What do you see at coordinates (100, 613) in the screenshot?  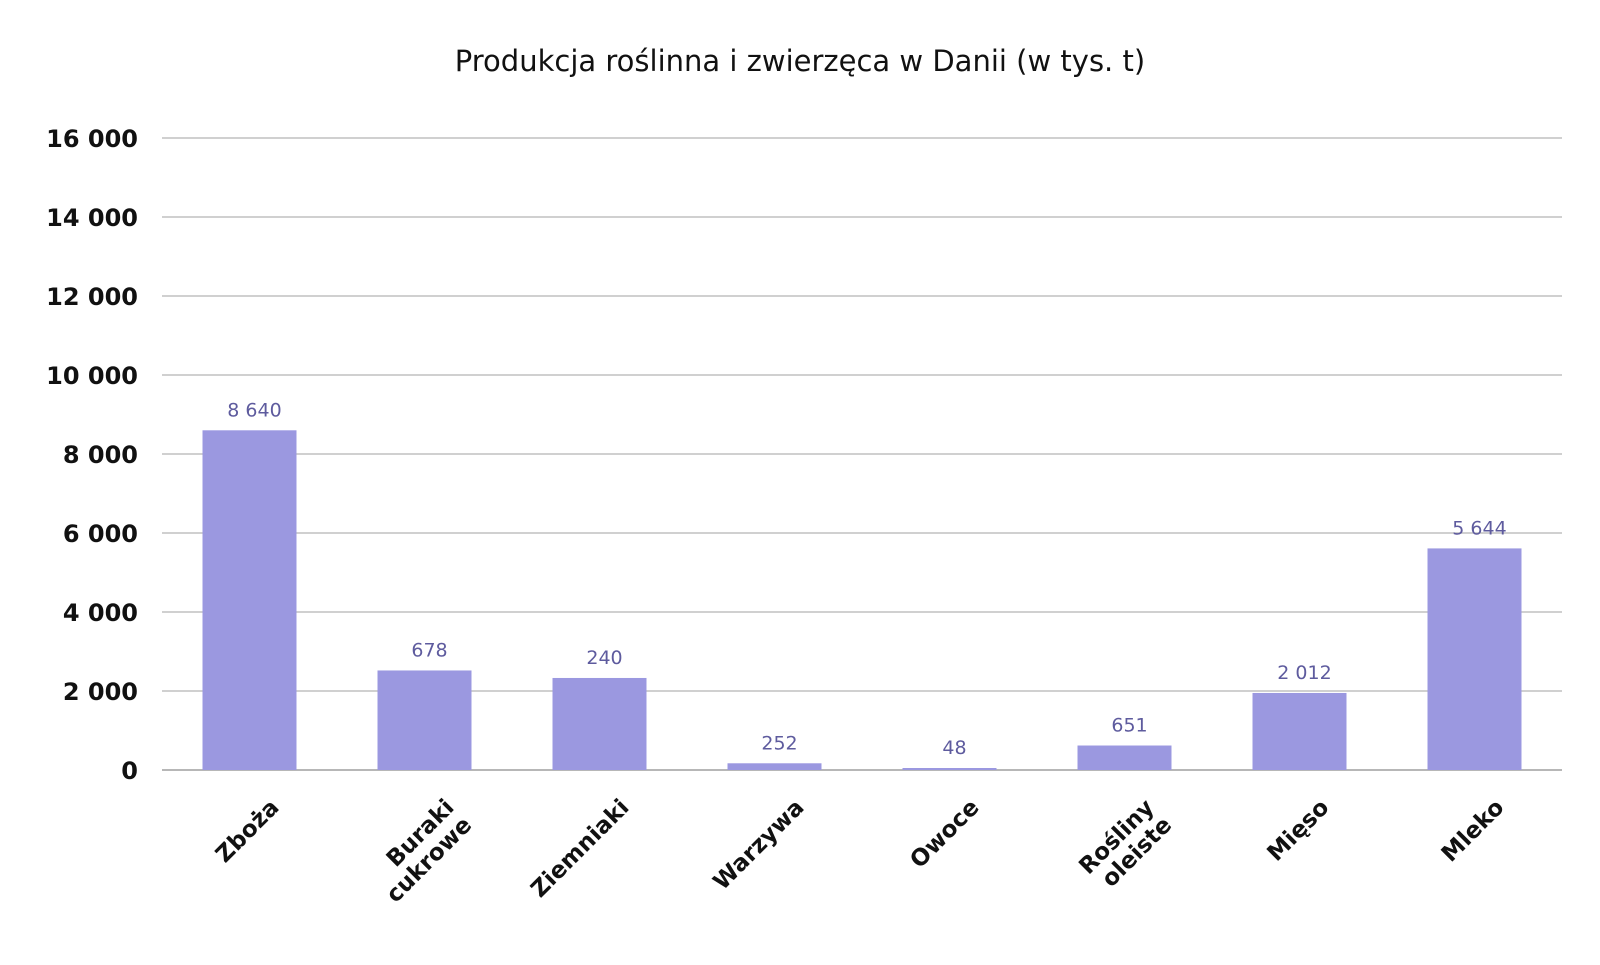 I see `y-tick-label: 4 000` at bounding box center [100, 613].